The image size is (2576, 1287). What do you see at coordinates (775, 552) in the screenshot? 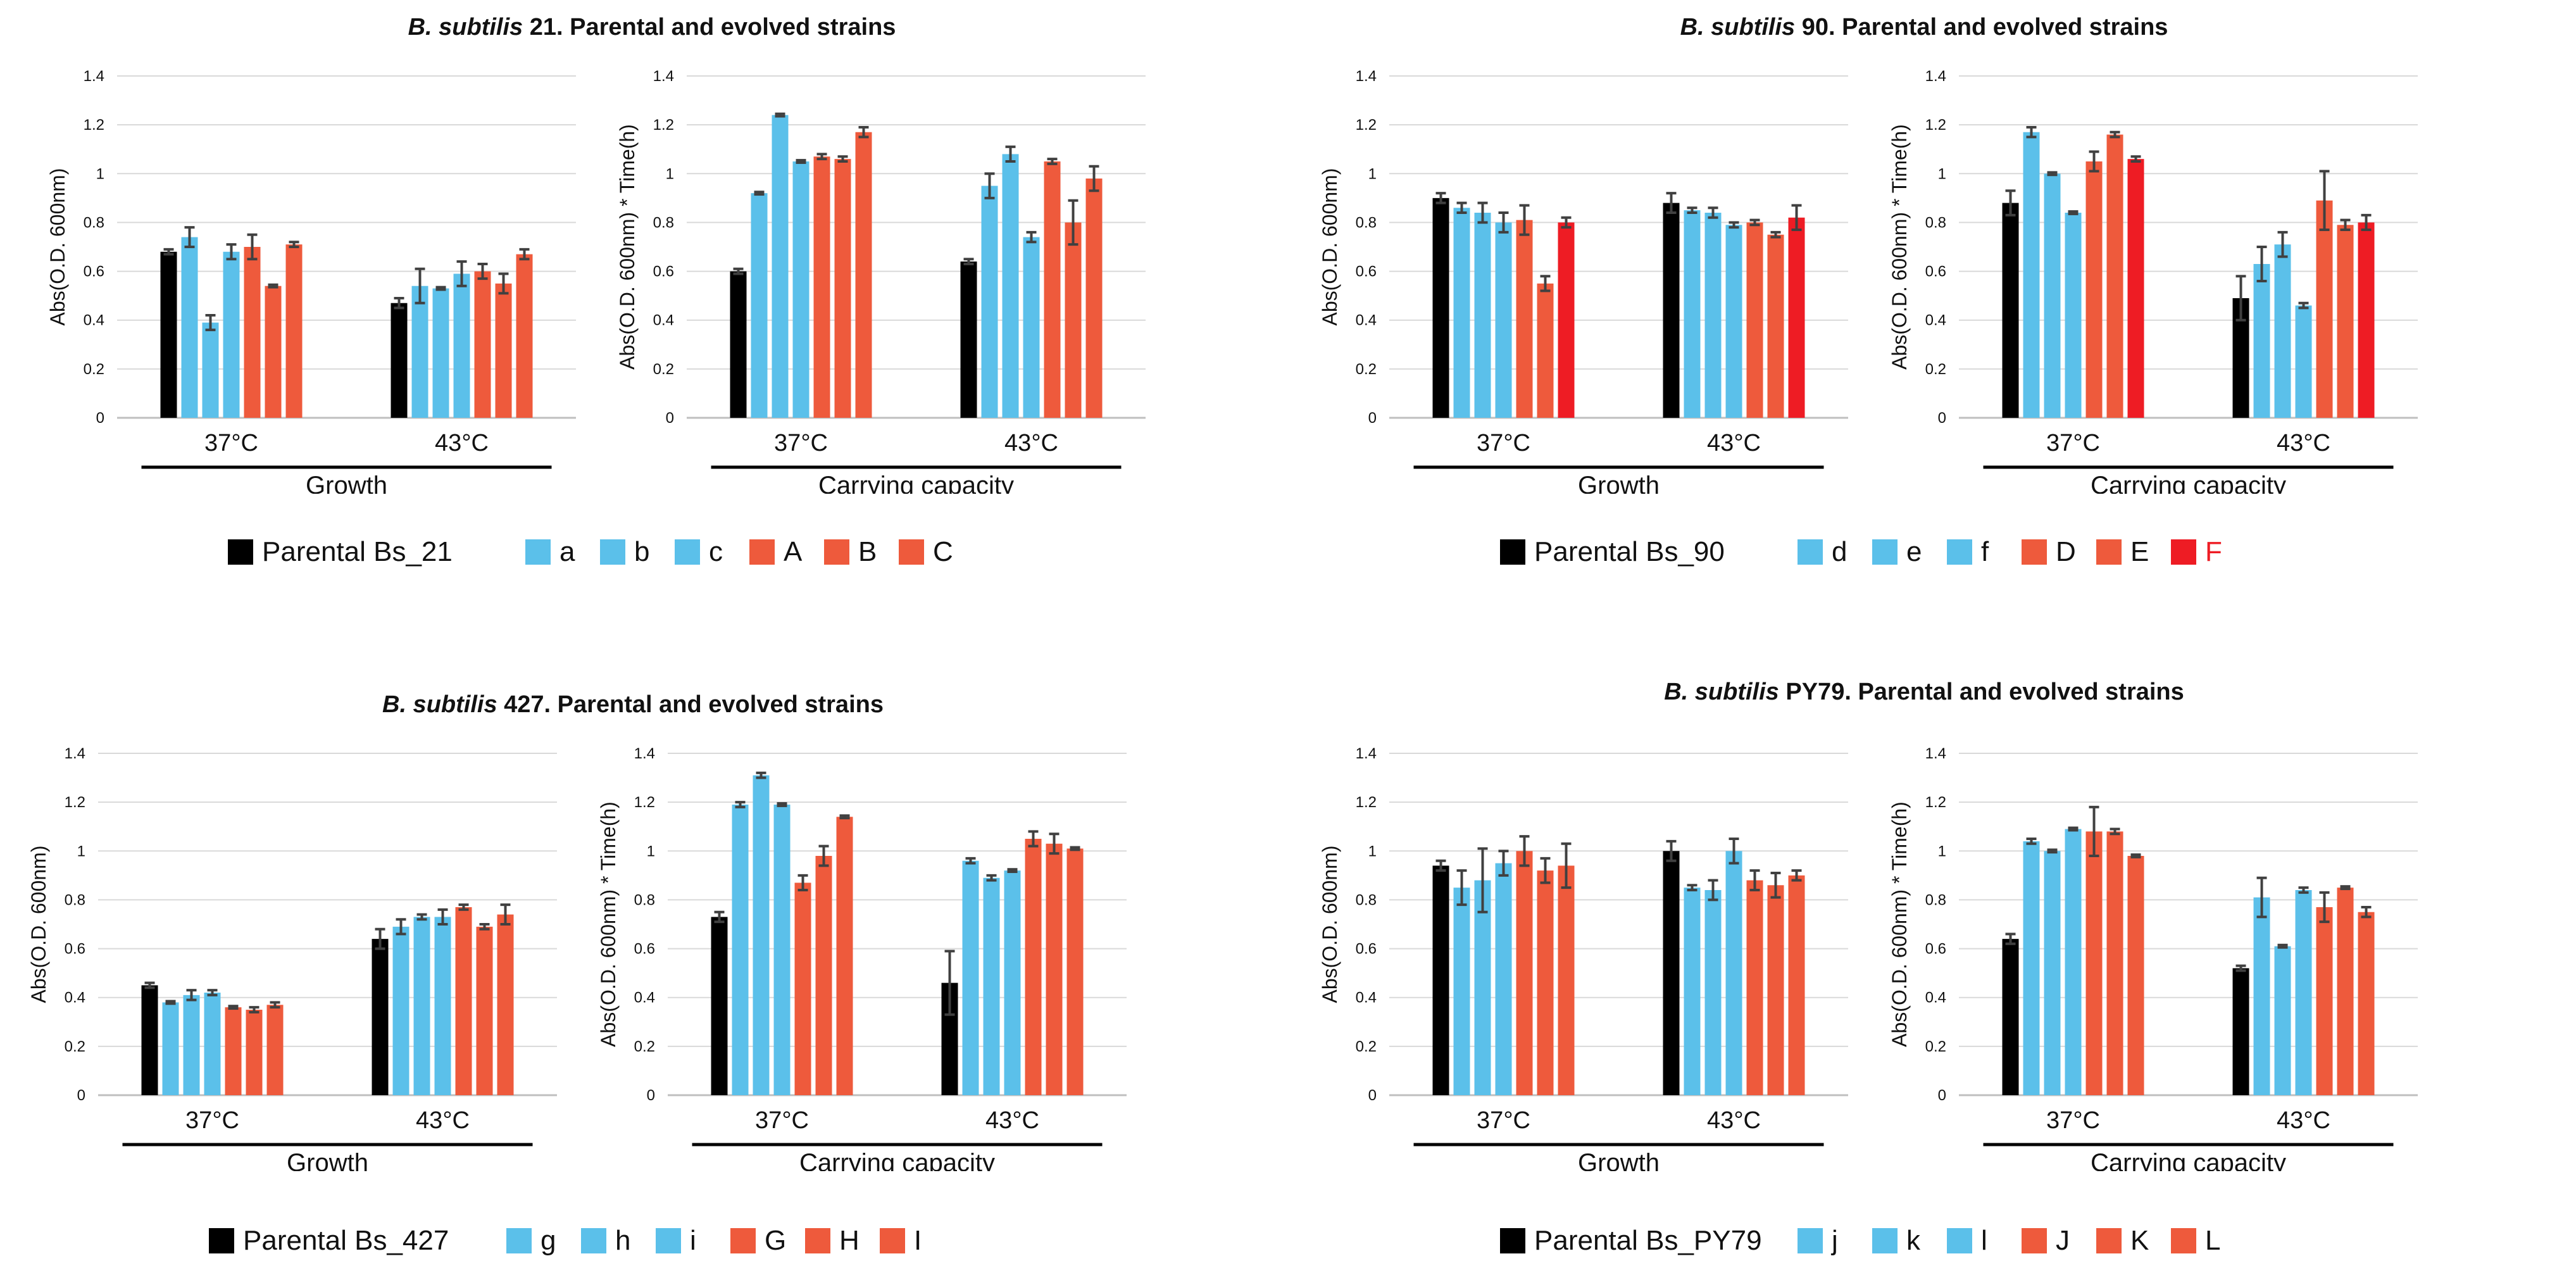
I see `legend-item: A` at bounding box center [775, 552].